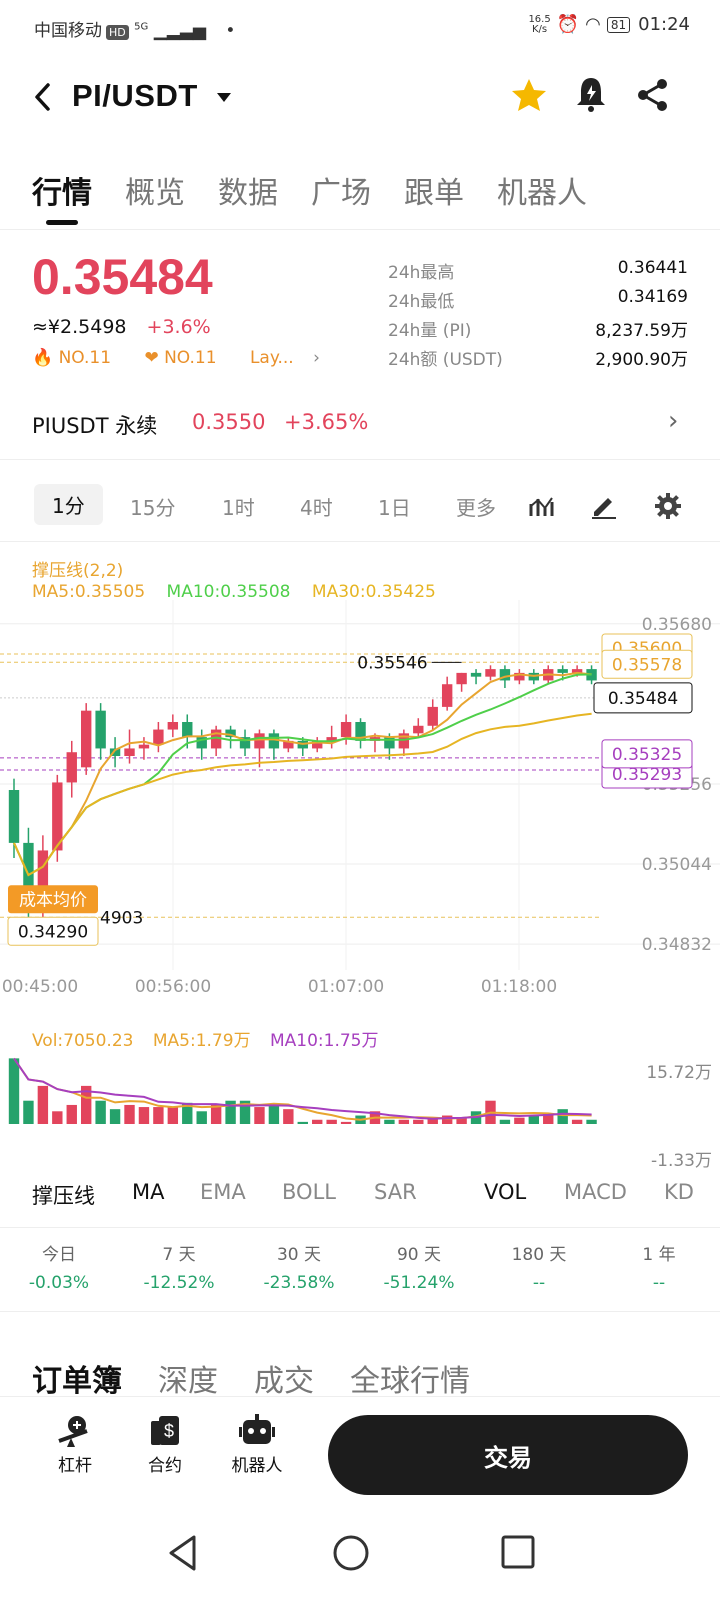  Describe the element at coordinates (302, 774) in the screenshot. I see `ma5-line` at that location.